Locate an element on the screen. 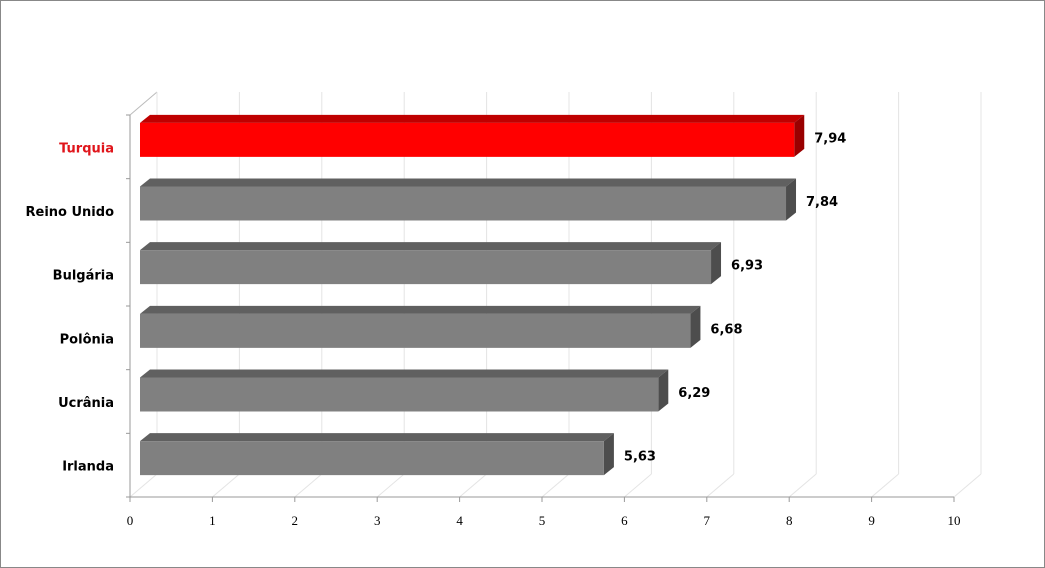 The height and width of the screenshot is (568, 1045). x-tick-label: 1 is located at coordinates (212, 520).